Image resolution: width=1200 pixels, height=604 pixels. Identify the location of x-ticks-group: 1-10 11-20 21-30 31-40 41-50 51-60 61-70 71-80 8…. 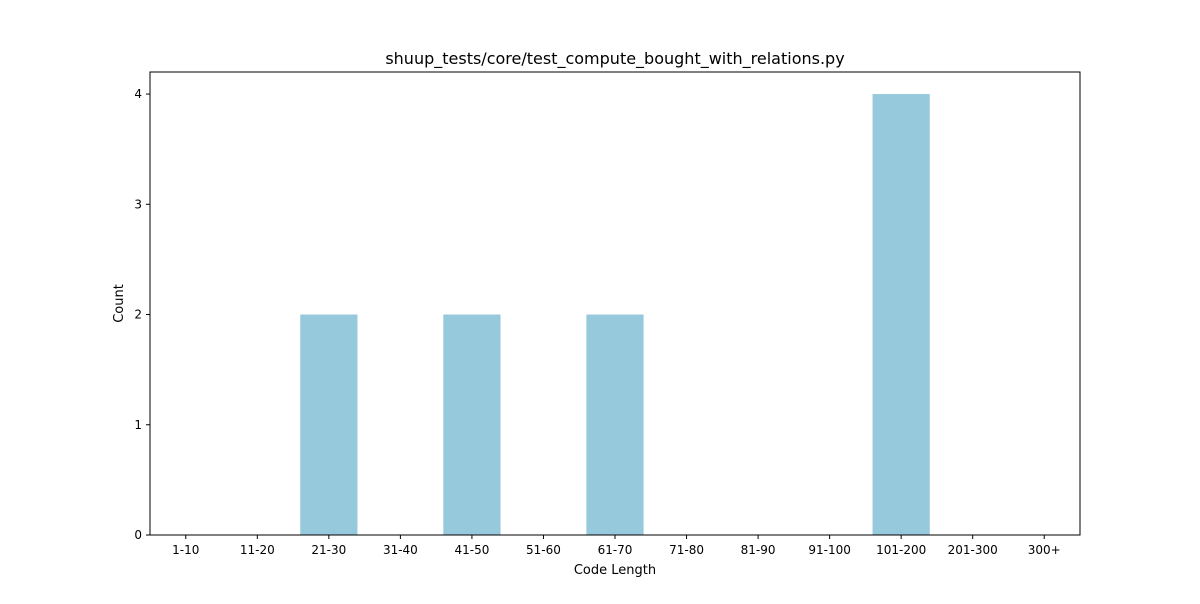
(616, 546).